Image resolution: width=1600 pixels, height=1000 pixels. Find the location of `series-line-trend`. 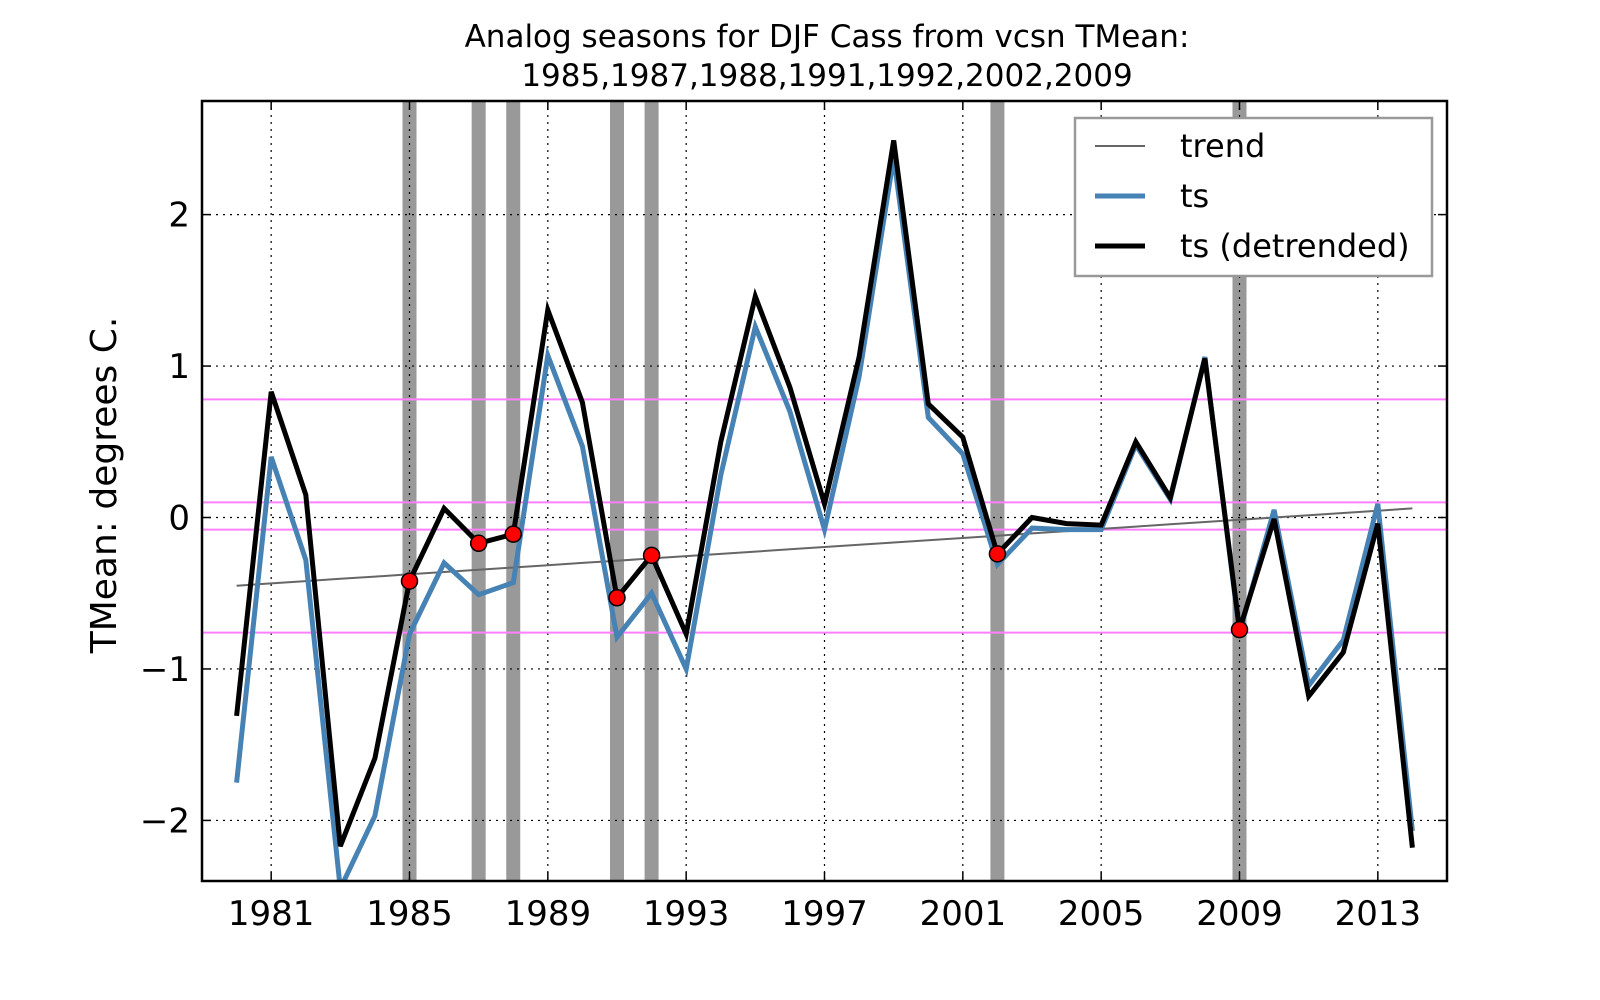

series-line-trend is located at coordinates (824, 547).